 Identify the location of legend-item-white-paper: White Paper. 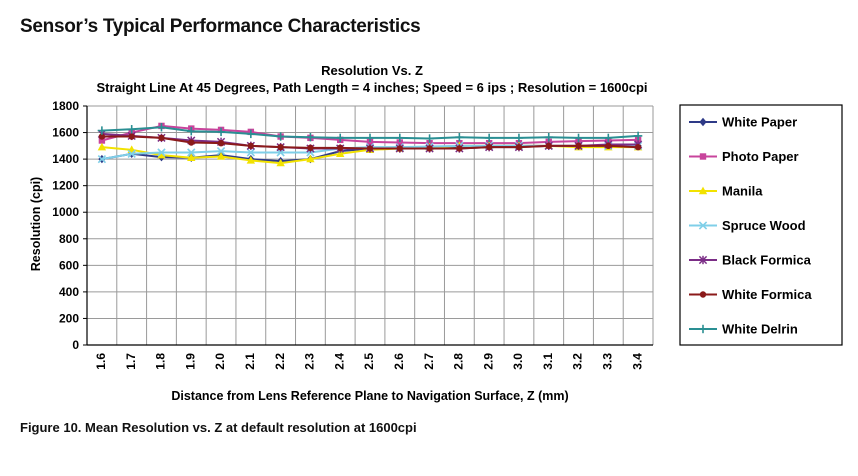
(743, 122).